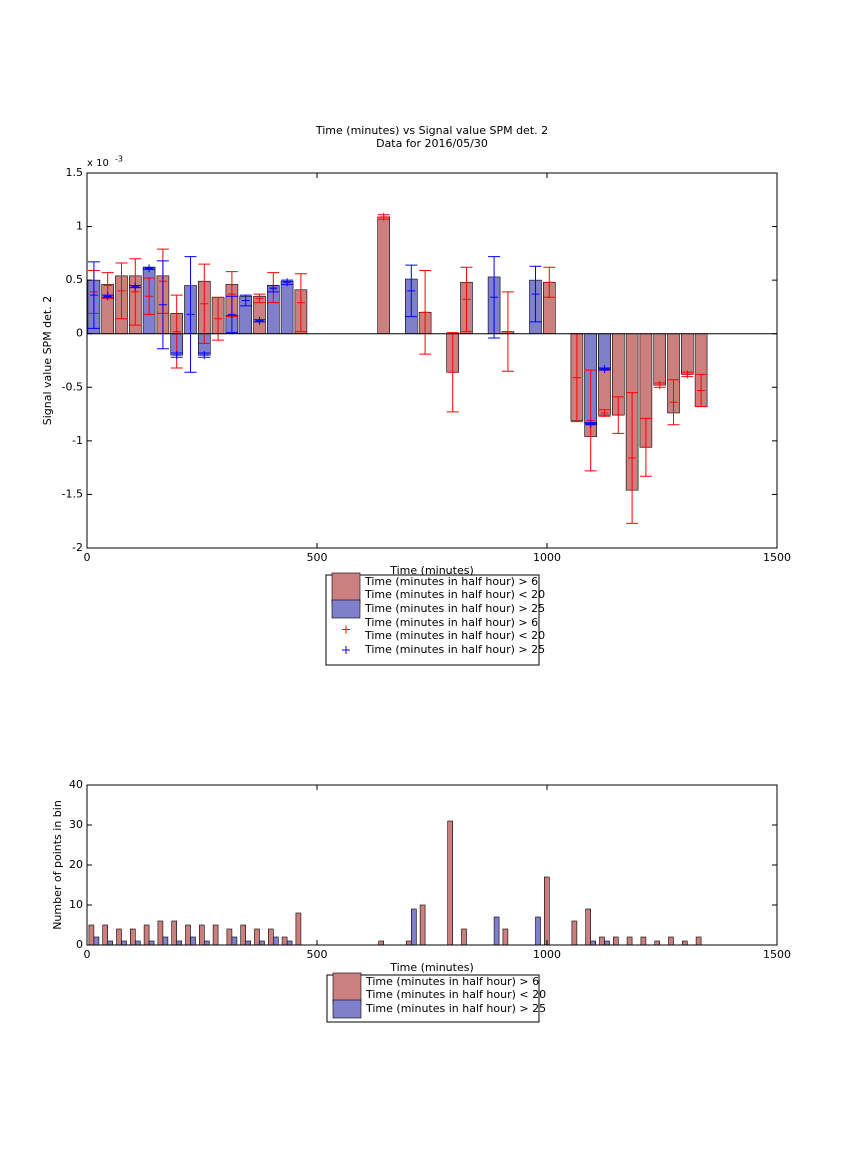  I want to click on x-tick-label: 1500, so click(777, 954).